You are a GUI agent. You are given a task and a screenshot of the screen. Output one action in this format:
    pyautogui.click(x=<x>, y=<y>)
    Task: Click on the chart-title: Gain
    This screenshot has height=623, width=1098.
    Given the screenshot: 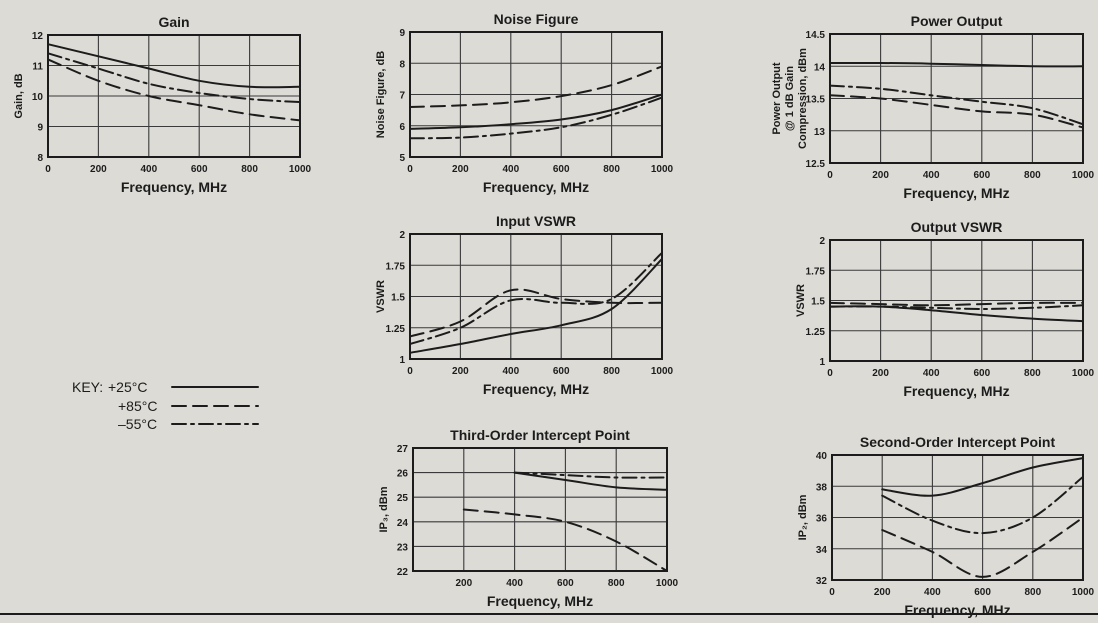 What is the action you would take?
    pyautogui.click(x=173, y=22)
    